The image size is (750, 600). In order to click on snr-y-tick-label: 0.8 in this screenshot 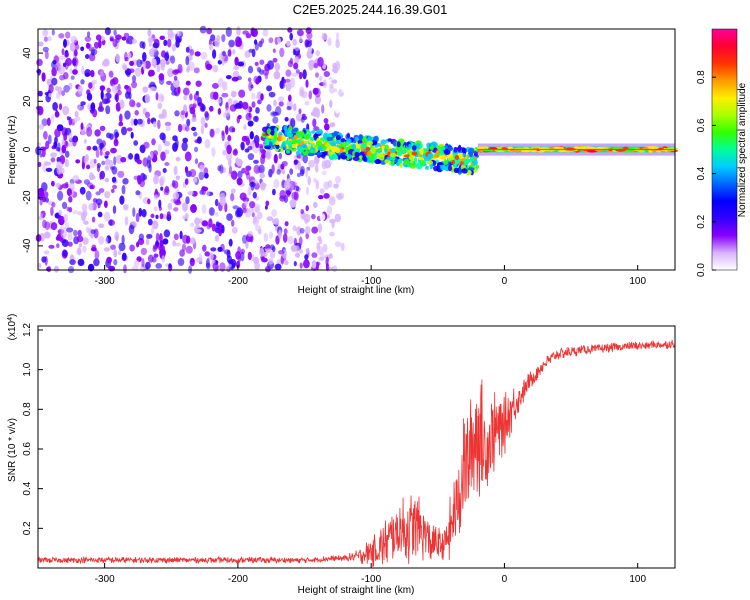, I will do `click(27, 409)`.